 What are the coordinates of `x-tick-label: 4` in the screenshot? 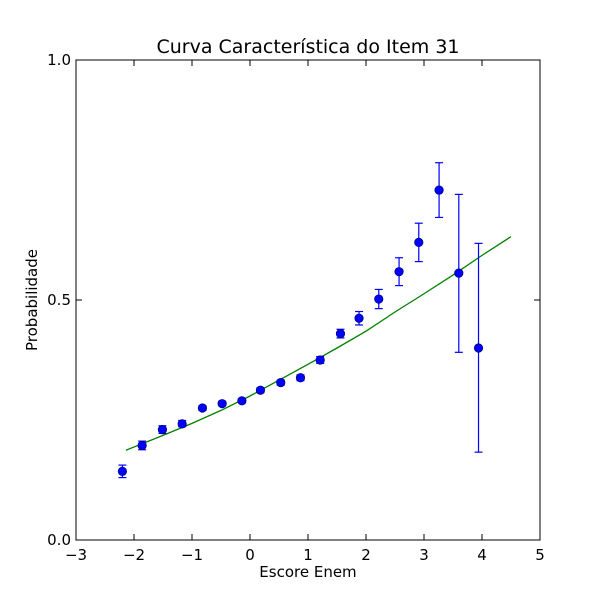 It's located at (482, 555).